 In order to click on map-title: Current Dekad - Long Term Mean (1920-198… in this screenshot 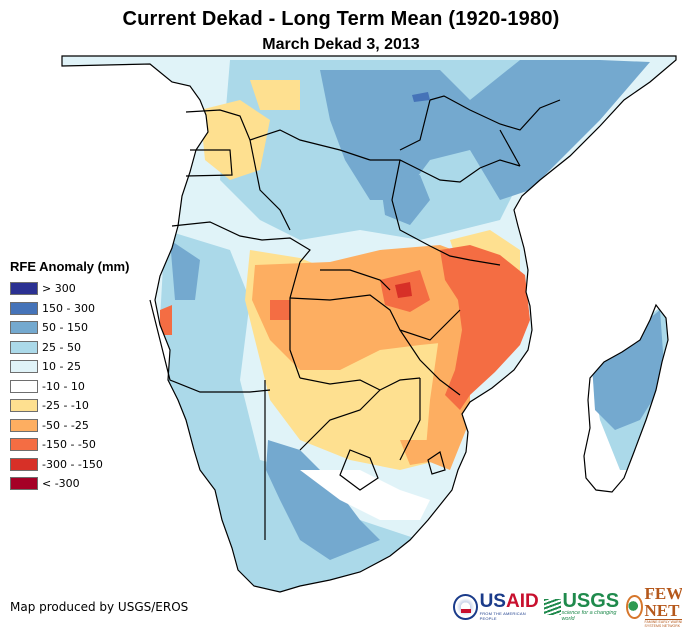, I will do `click(341, 19)`.